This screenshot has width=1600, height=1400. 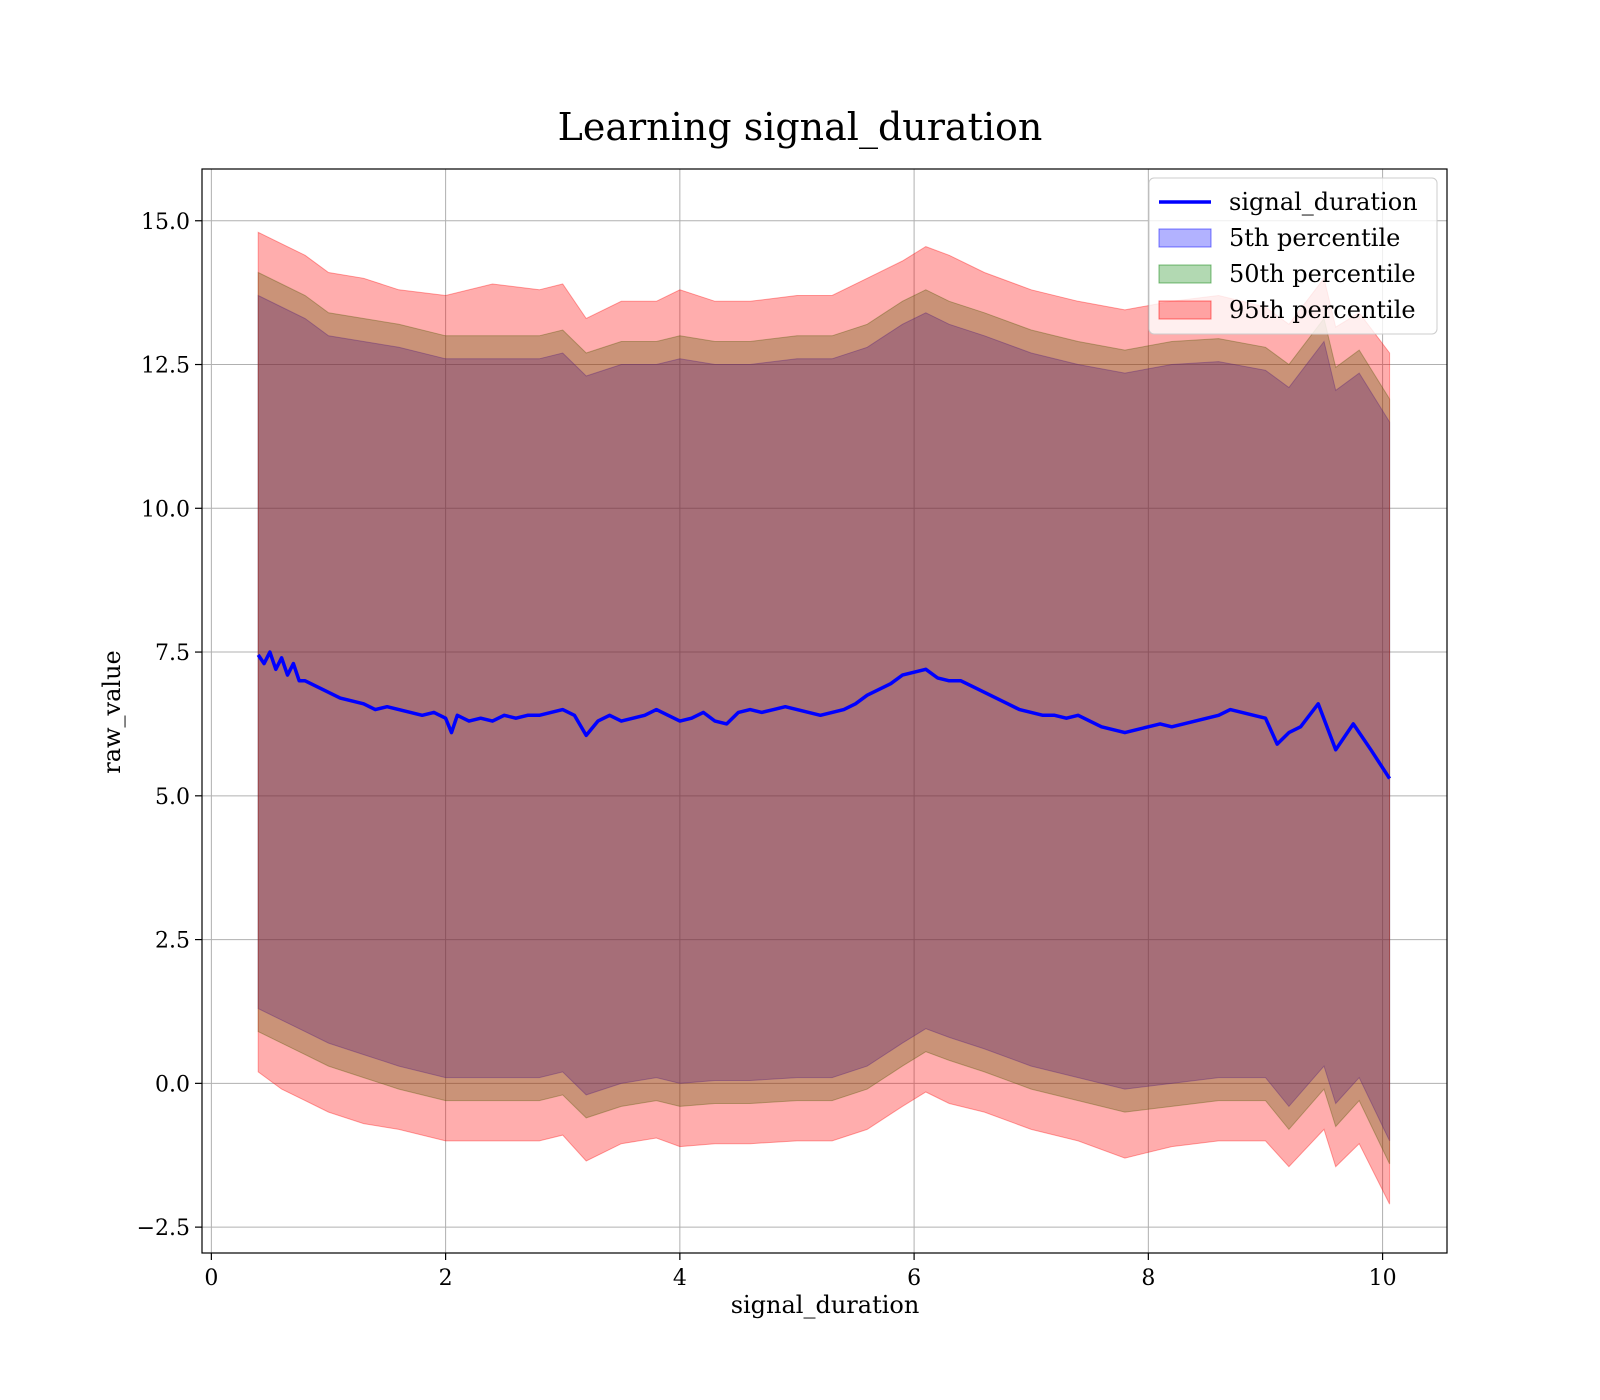 What do you see at coordinates (1148, 1278) in the screenshot?
I see `x-tick-label-4: 8` at bounding box center [1148, 1278].